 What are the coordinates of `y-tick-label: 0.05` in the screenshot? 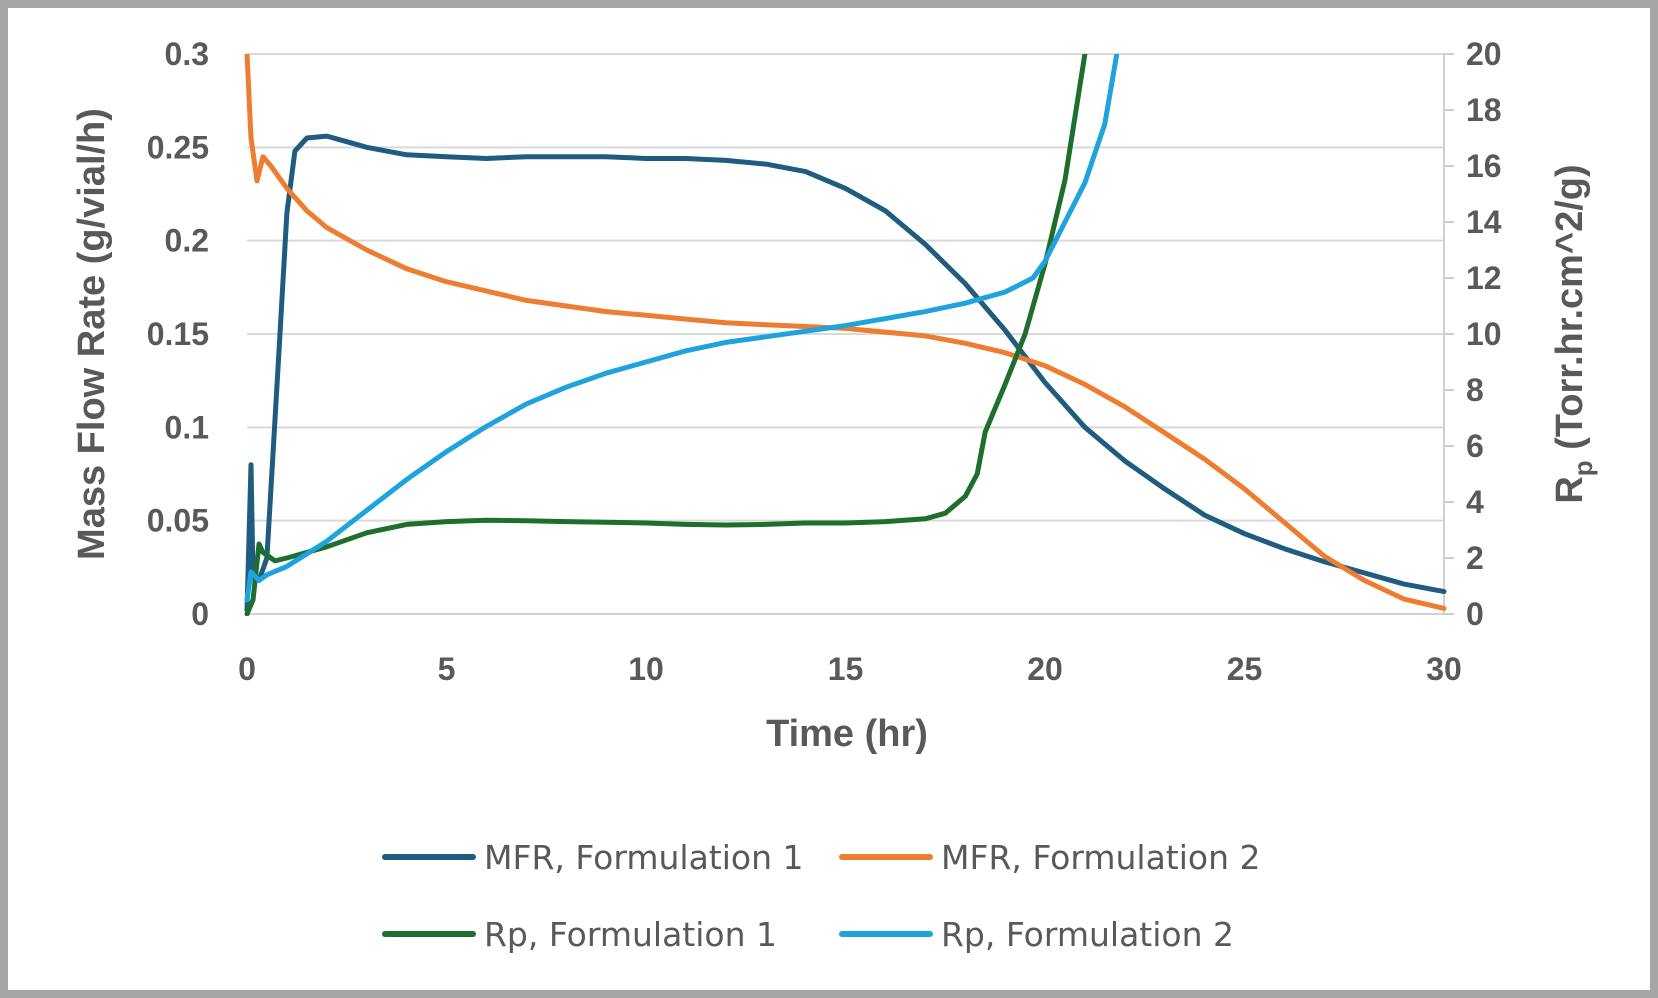 It's located at (178, 521).